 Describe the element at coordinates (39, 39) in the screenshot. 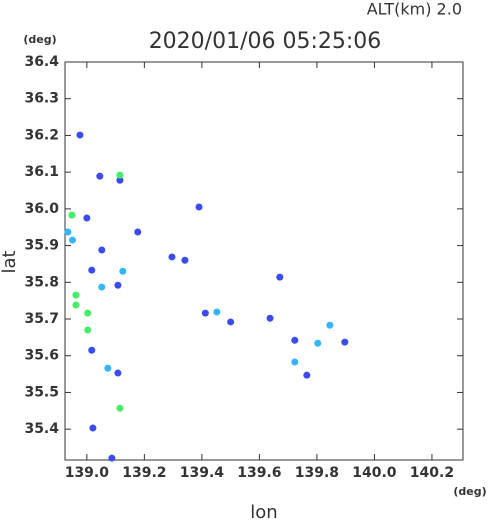

I see `y-unit: (deg)` at that location.